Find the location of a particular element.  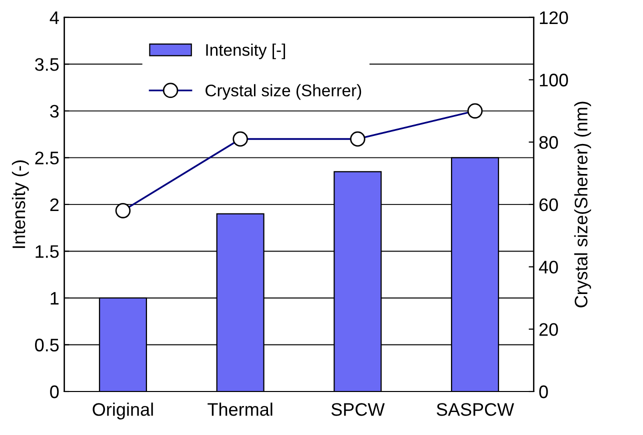

y-tick-label: 2 is located at coordinates (54, 204).